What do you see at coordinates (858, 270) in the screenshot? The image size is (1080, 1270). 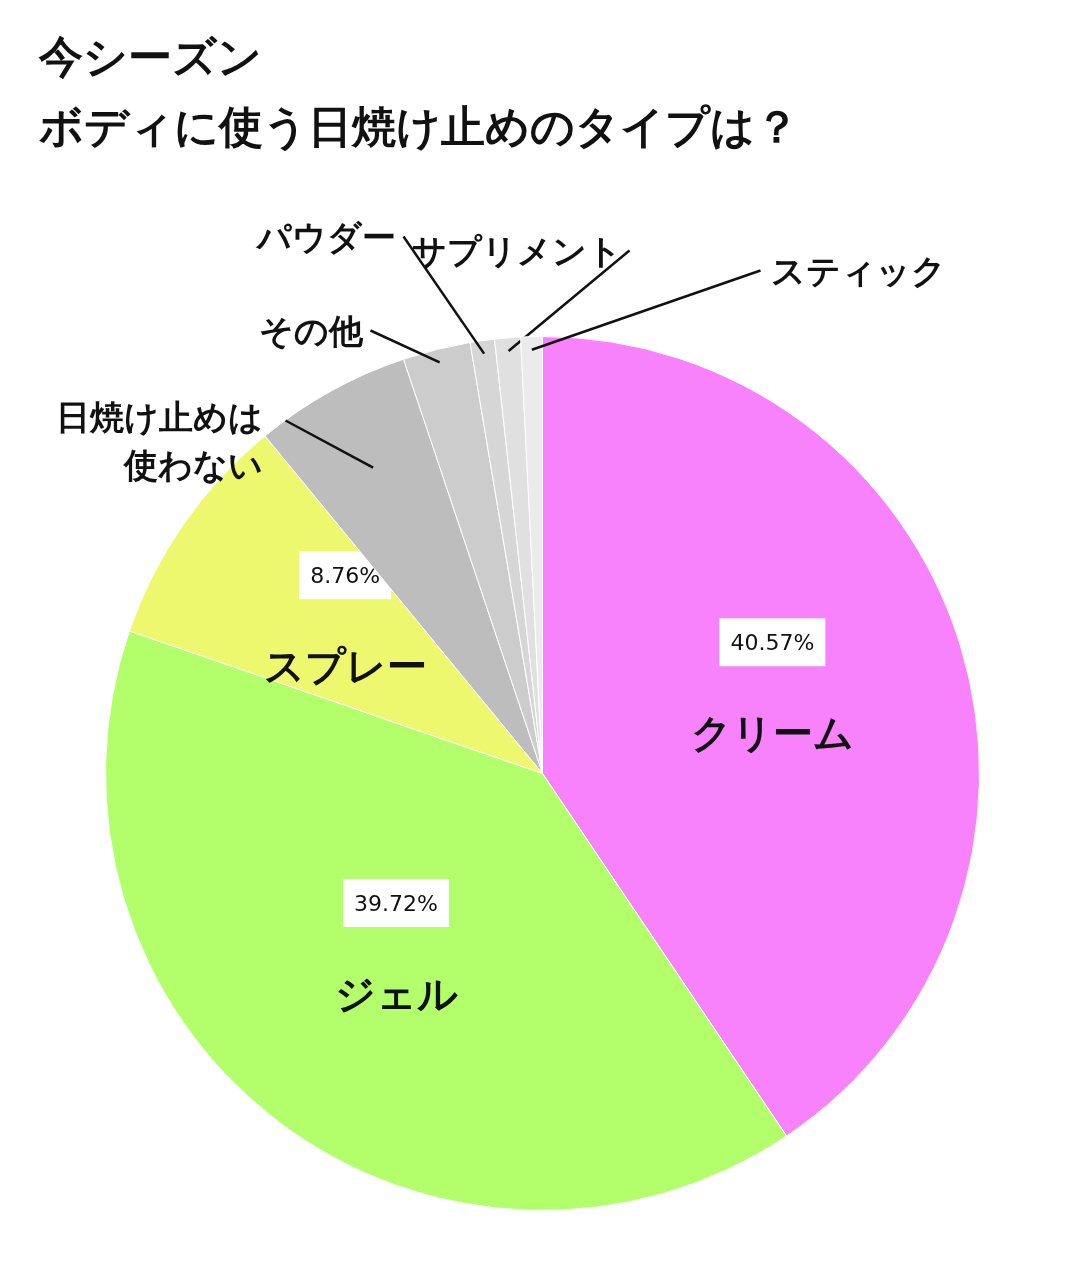 I see `slice-label: スティック` at bounding box center [858, 270].